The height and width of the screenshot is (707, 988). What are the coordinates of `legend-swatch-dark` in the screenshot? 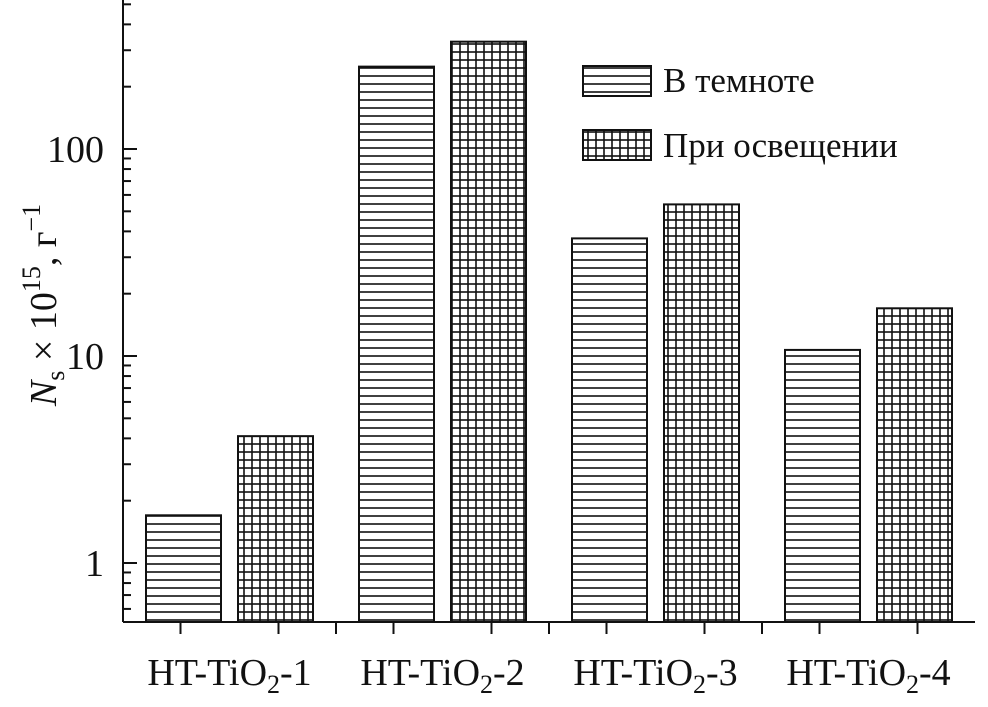 It's located at (617, 81).